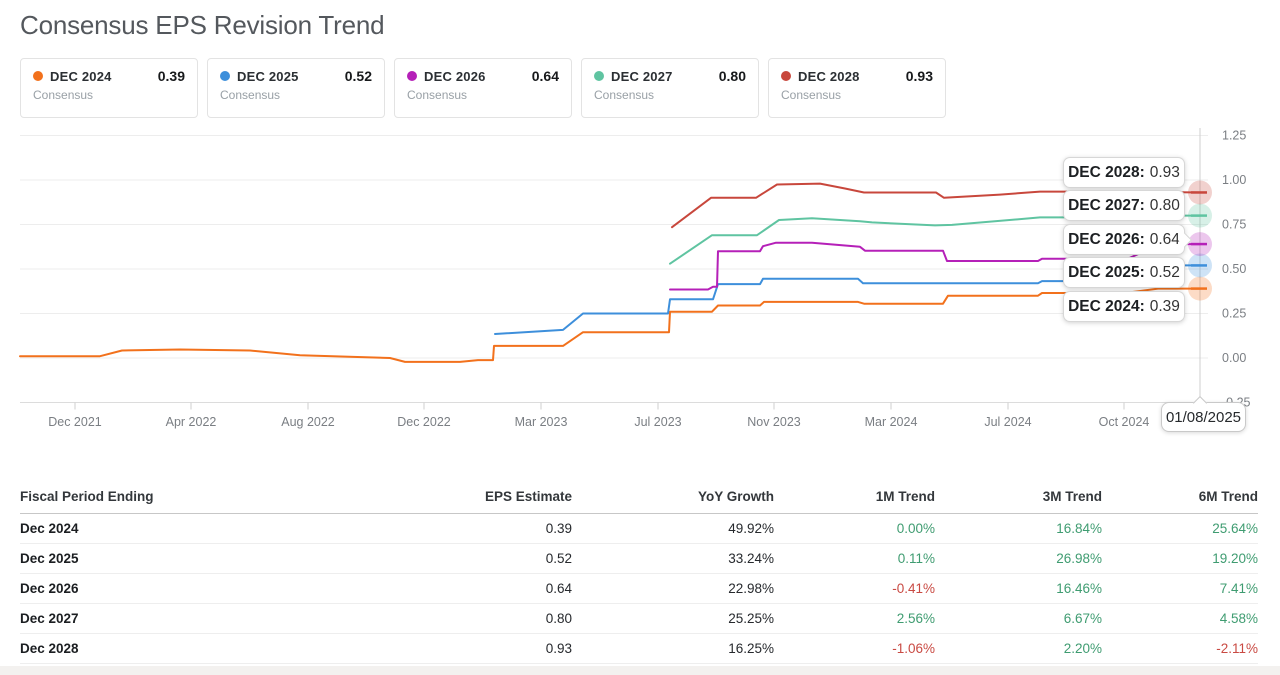  Describe the element at coordinates (1234, 136) in the screenshot. I see `svg-text: 1.25` at that location.